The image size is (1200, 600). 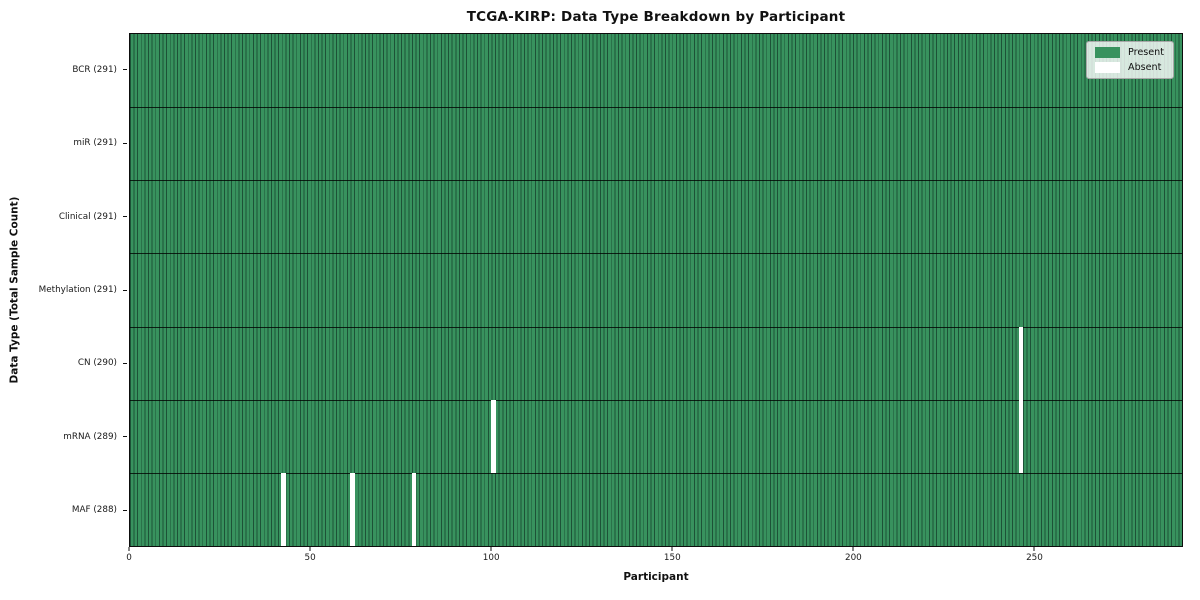 I want to click on heatmap-row-methylation, so click(x=656, y=289).